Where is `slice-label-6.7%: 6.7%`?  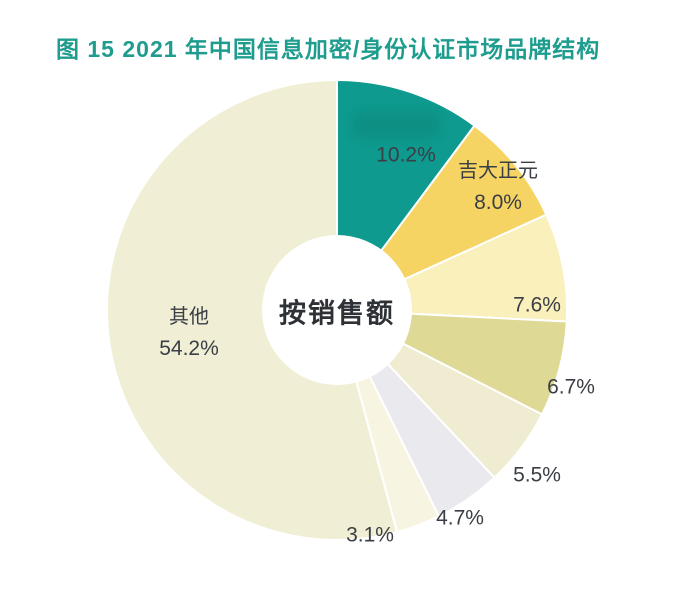 slice-label-6.7%: 6.7% is located at coordinates (571, 387).